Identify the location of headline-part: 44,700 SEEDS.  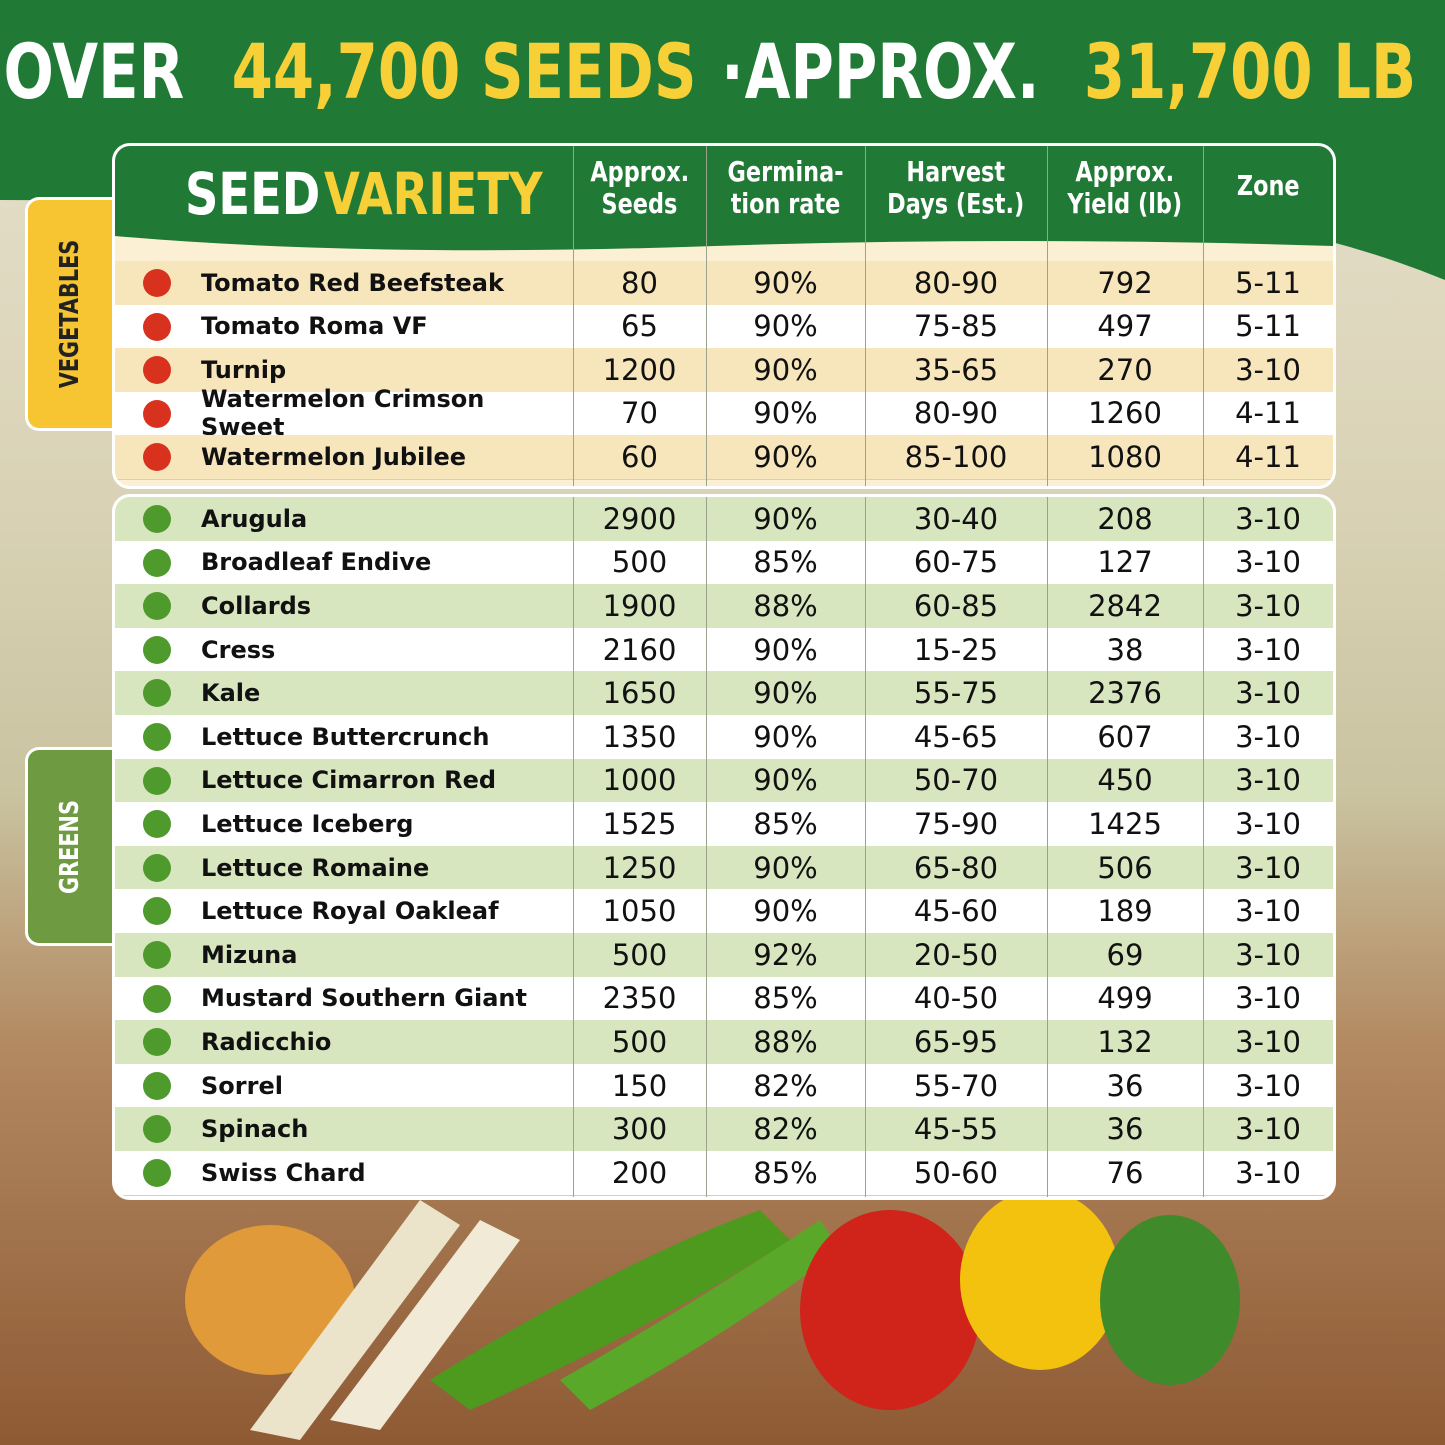
(464, 71).